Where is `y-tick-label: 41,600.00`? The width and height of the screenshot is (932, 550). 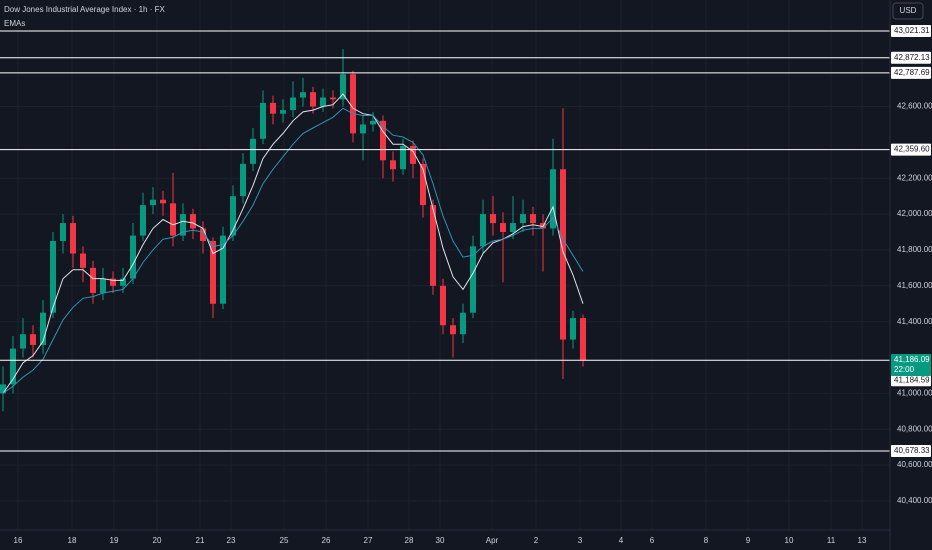 y-tick-label: 41,600.00 is located at coordinates (914, 285).